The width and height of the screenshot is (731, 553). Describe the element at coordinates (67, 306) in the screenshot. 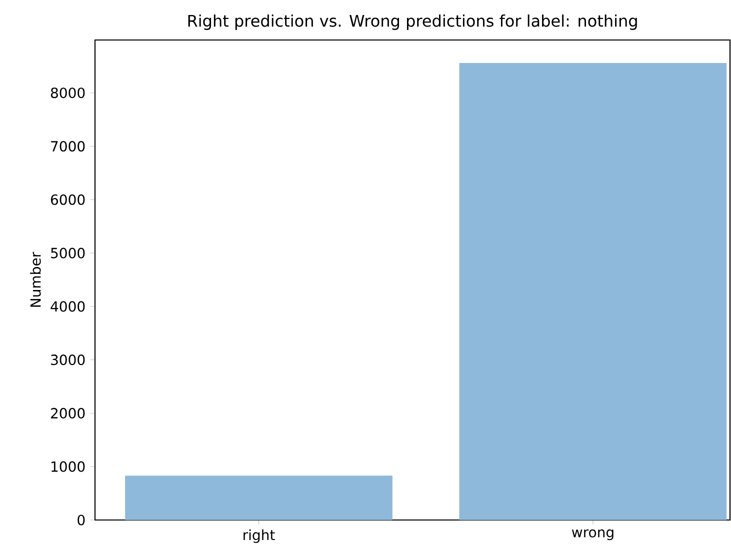

I see `y-tick-label: 4000` at that location.